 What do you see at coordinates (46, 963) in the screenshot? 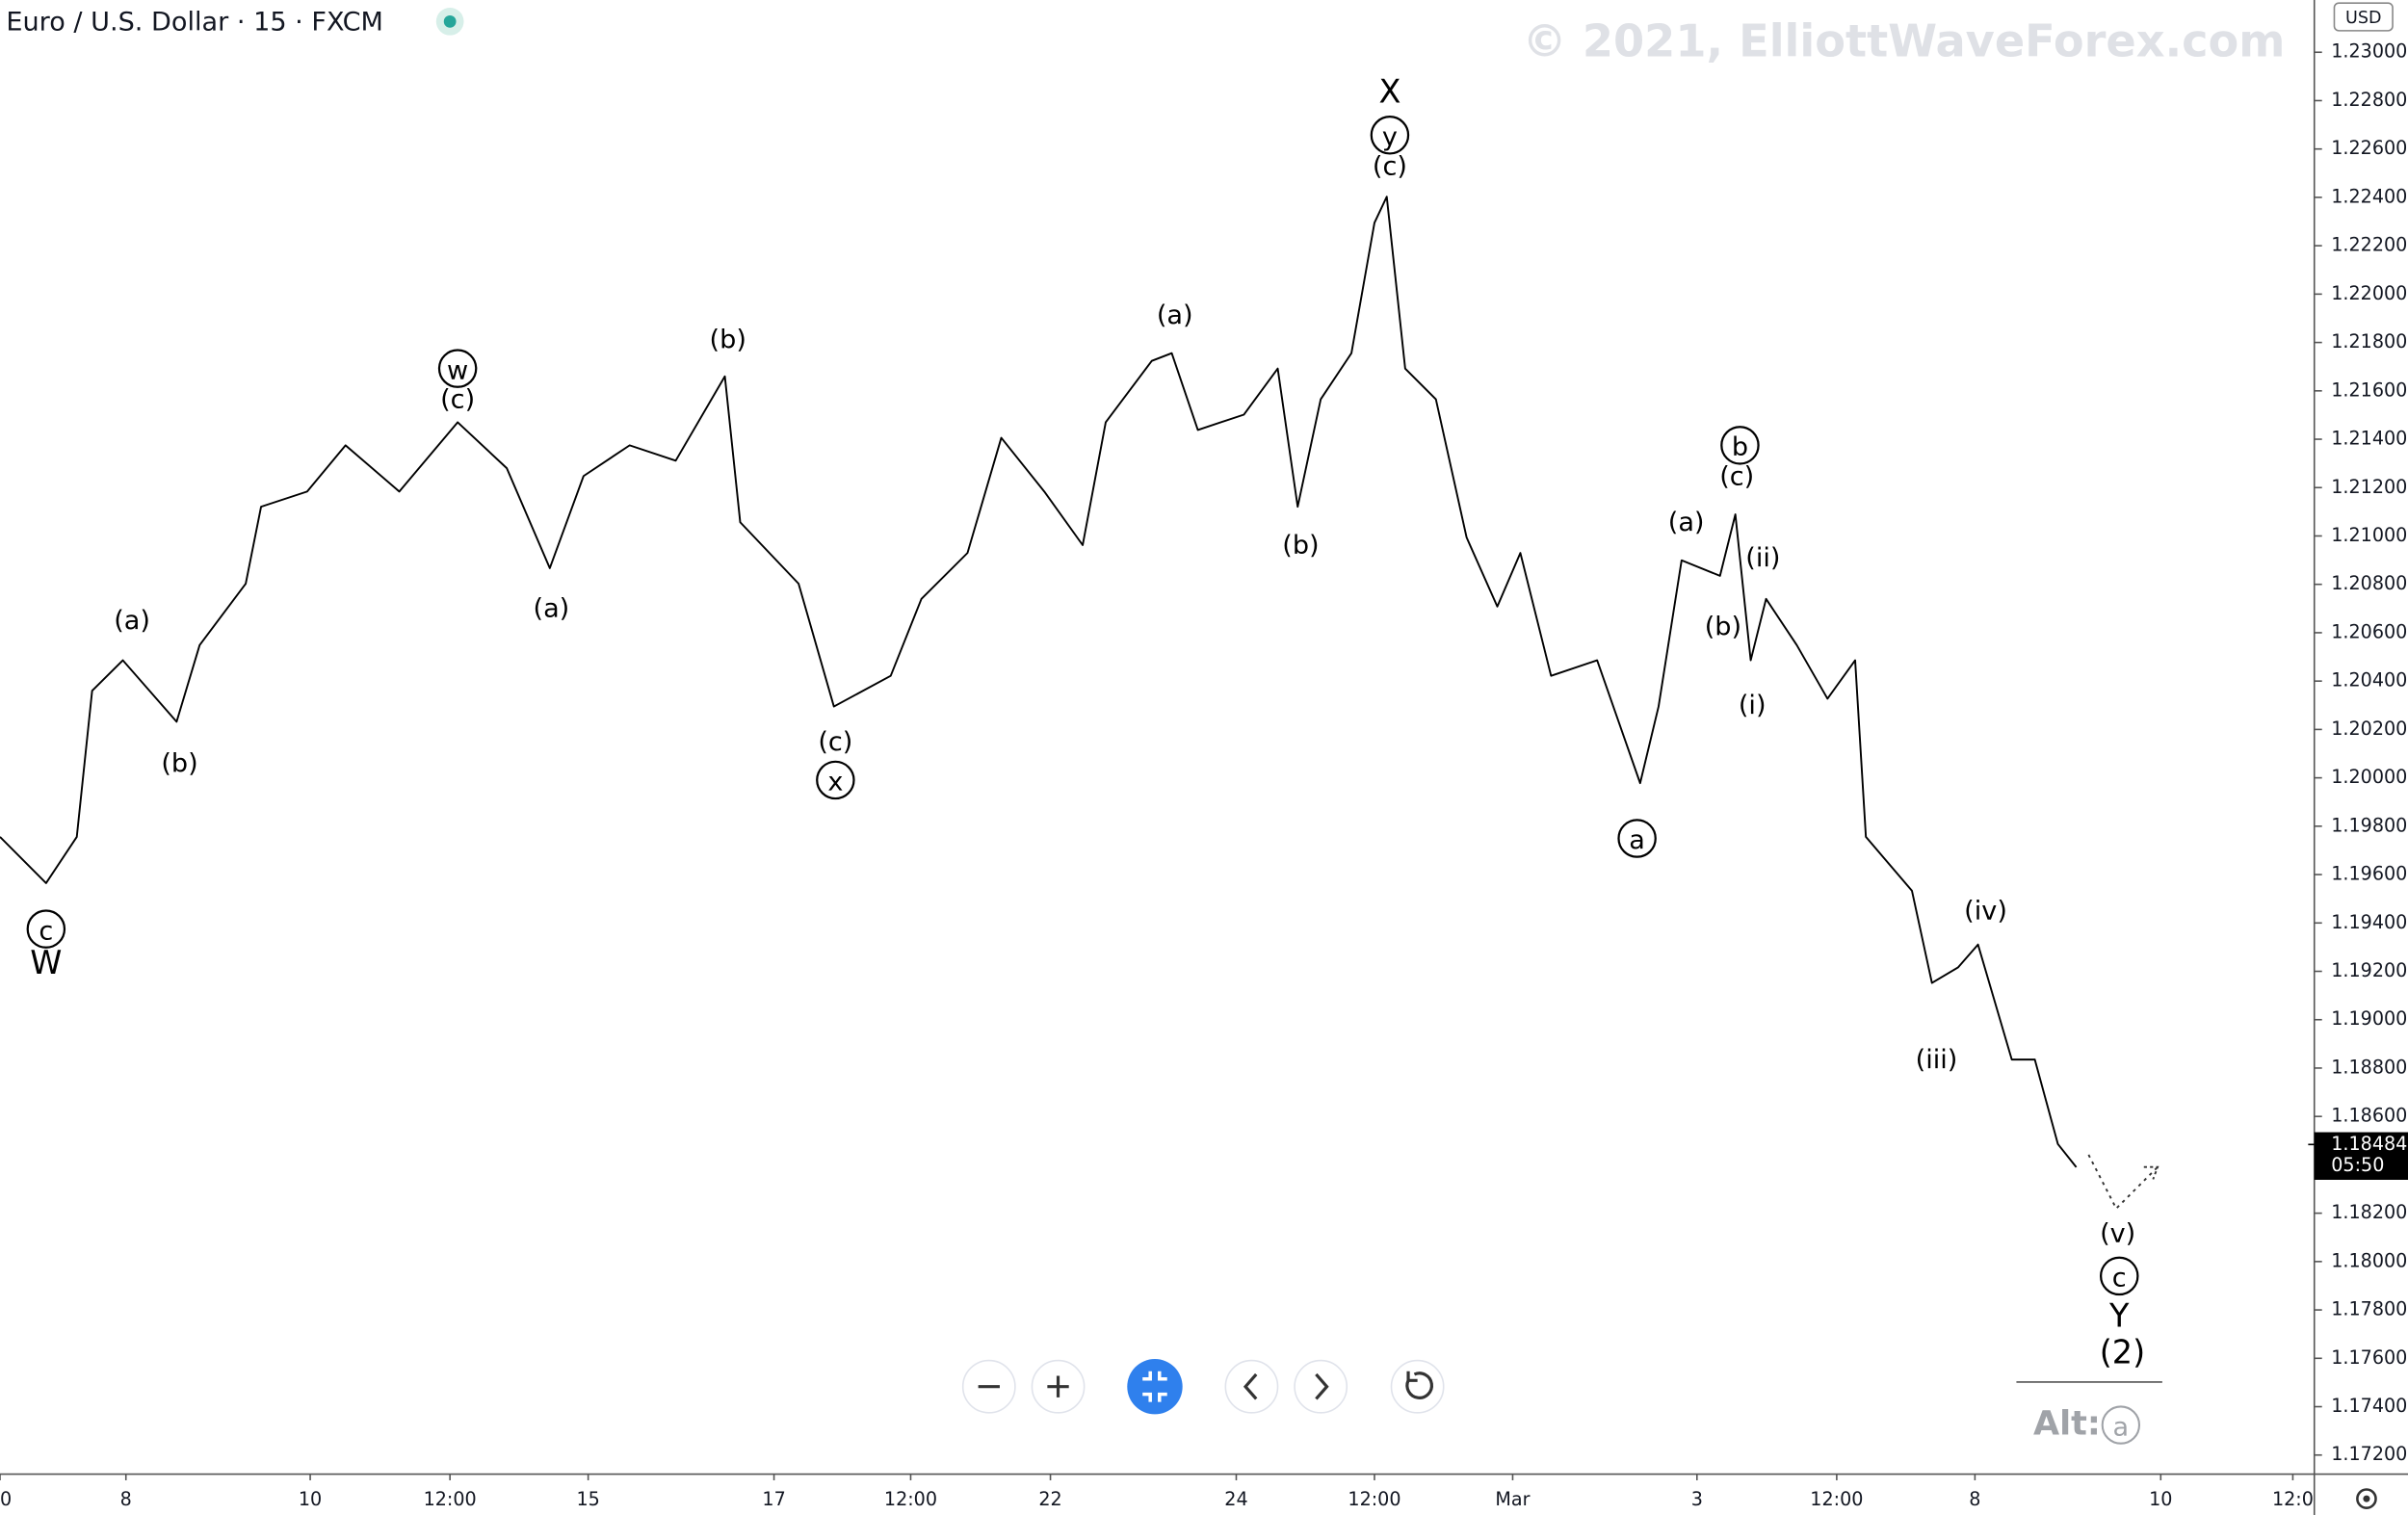
I see `wave-label: W` at bounding box center [46, 963].